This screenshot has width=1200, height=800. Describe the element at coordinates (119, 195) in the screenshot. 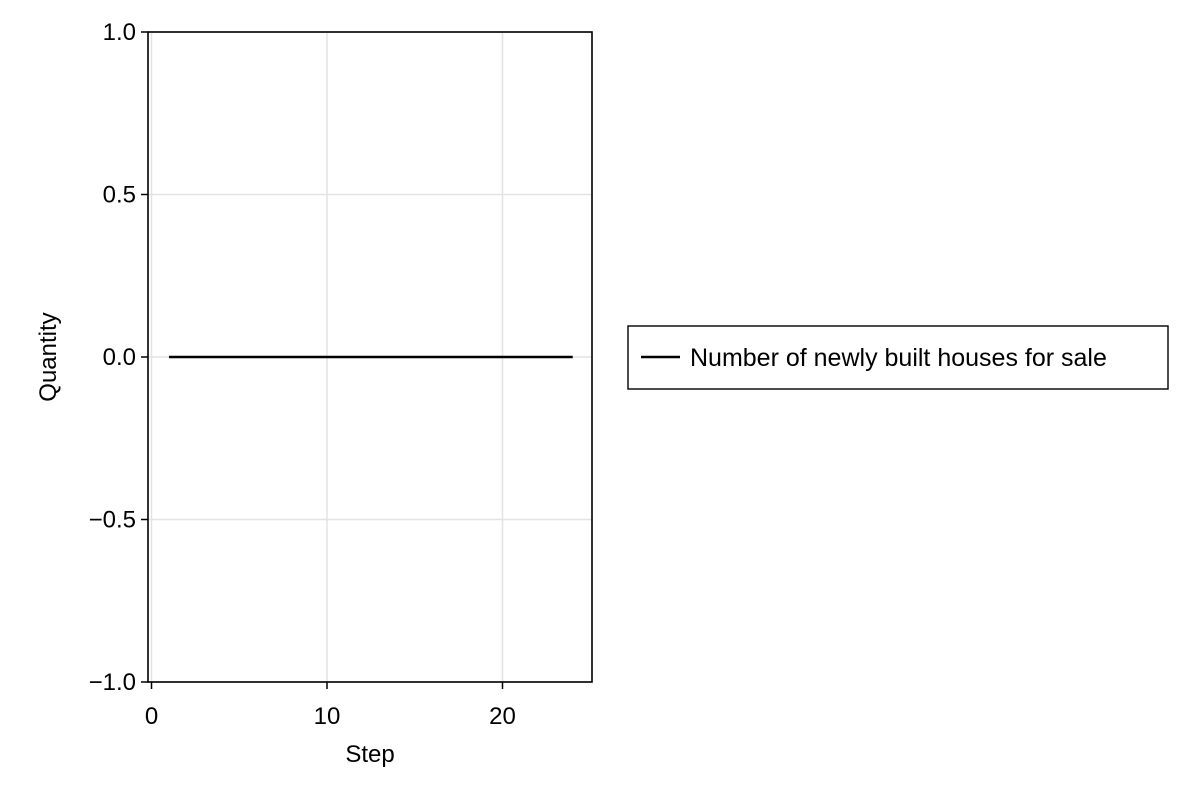

I see `y-tick-label: 0.5` at that location.